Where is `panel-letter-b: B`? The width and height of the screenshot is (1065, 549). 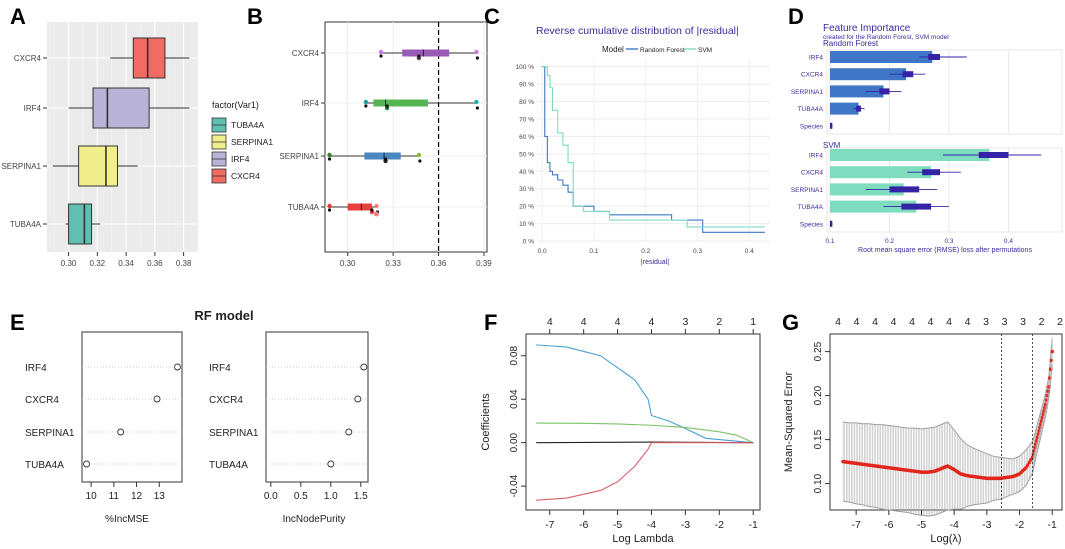
panel-letter-b: B is located at coordinates (255, 16).